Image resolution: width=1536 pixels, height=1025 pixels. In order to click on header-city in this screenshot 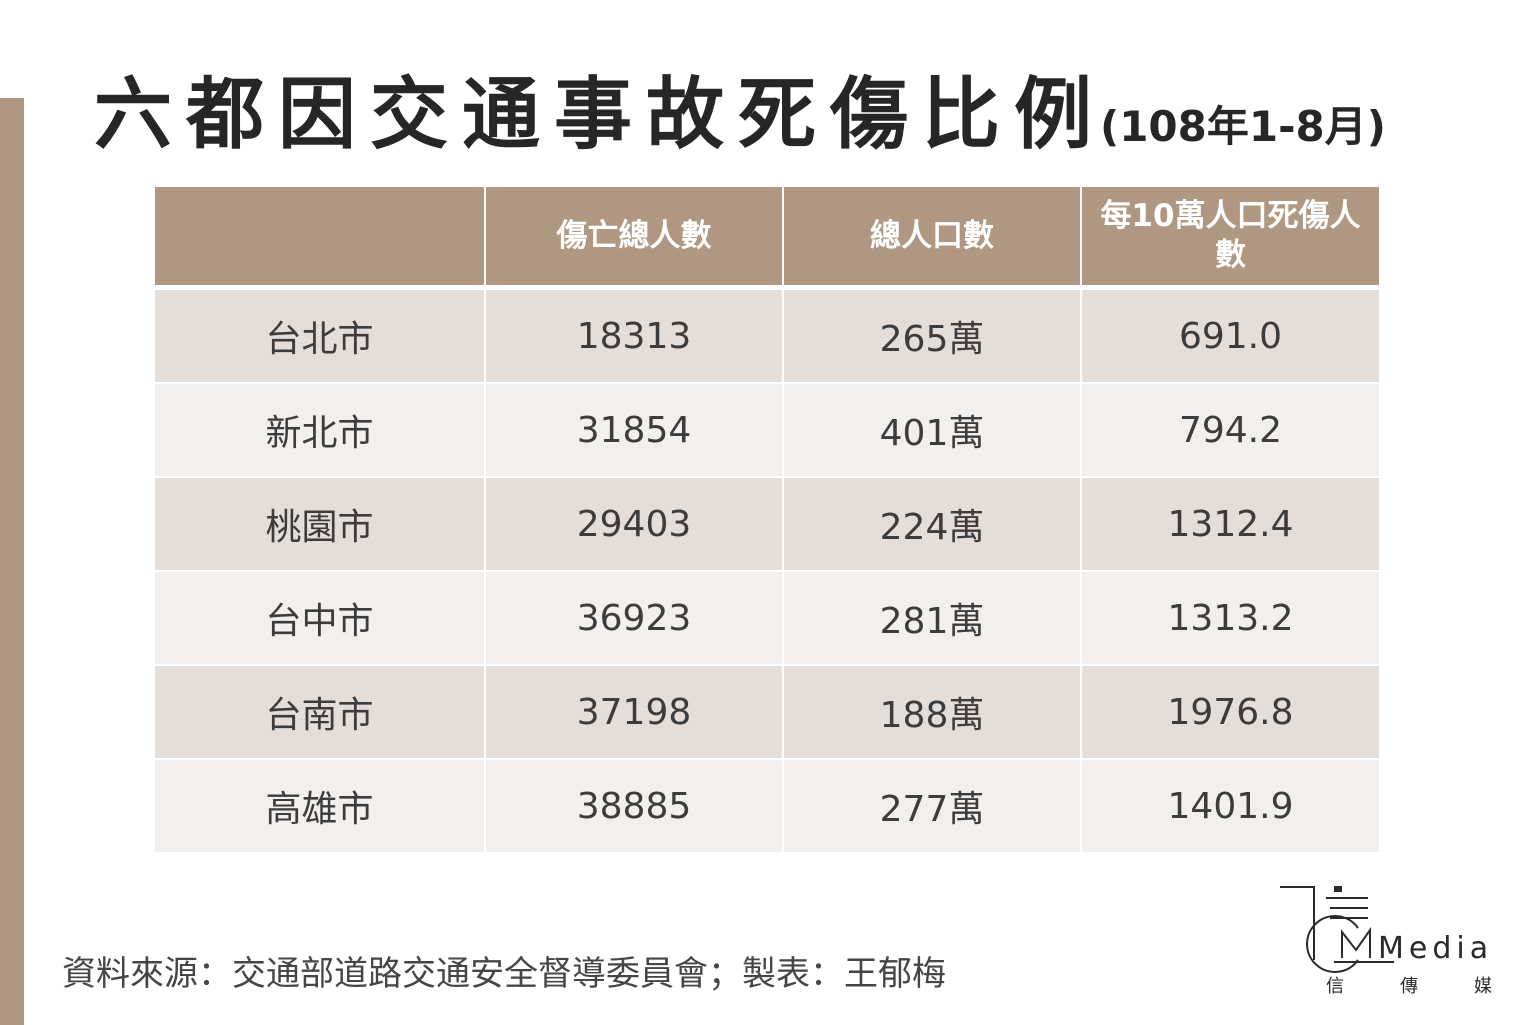, I will do `click(320, 238)`.